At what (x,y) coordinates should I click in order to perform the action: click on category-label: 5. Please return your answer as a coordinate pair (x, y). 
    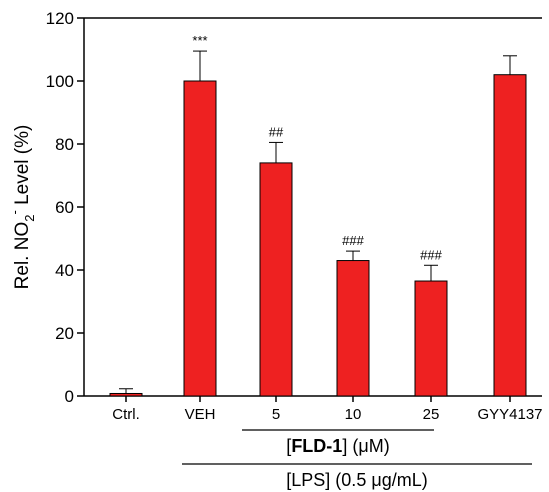
    Looking at the image, I should click on (276, 414).